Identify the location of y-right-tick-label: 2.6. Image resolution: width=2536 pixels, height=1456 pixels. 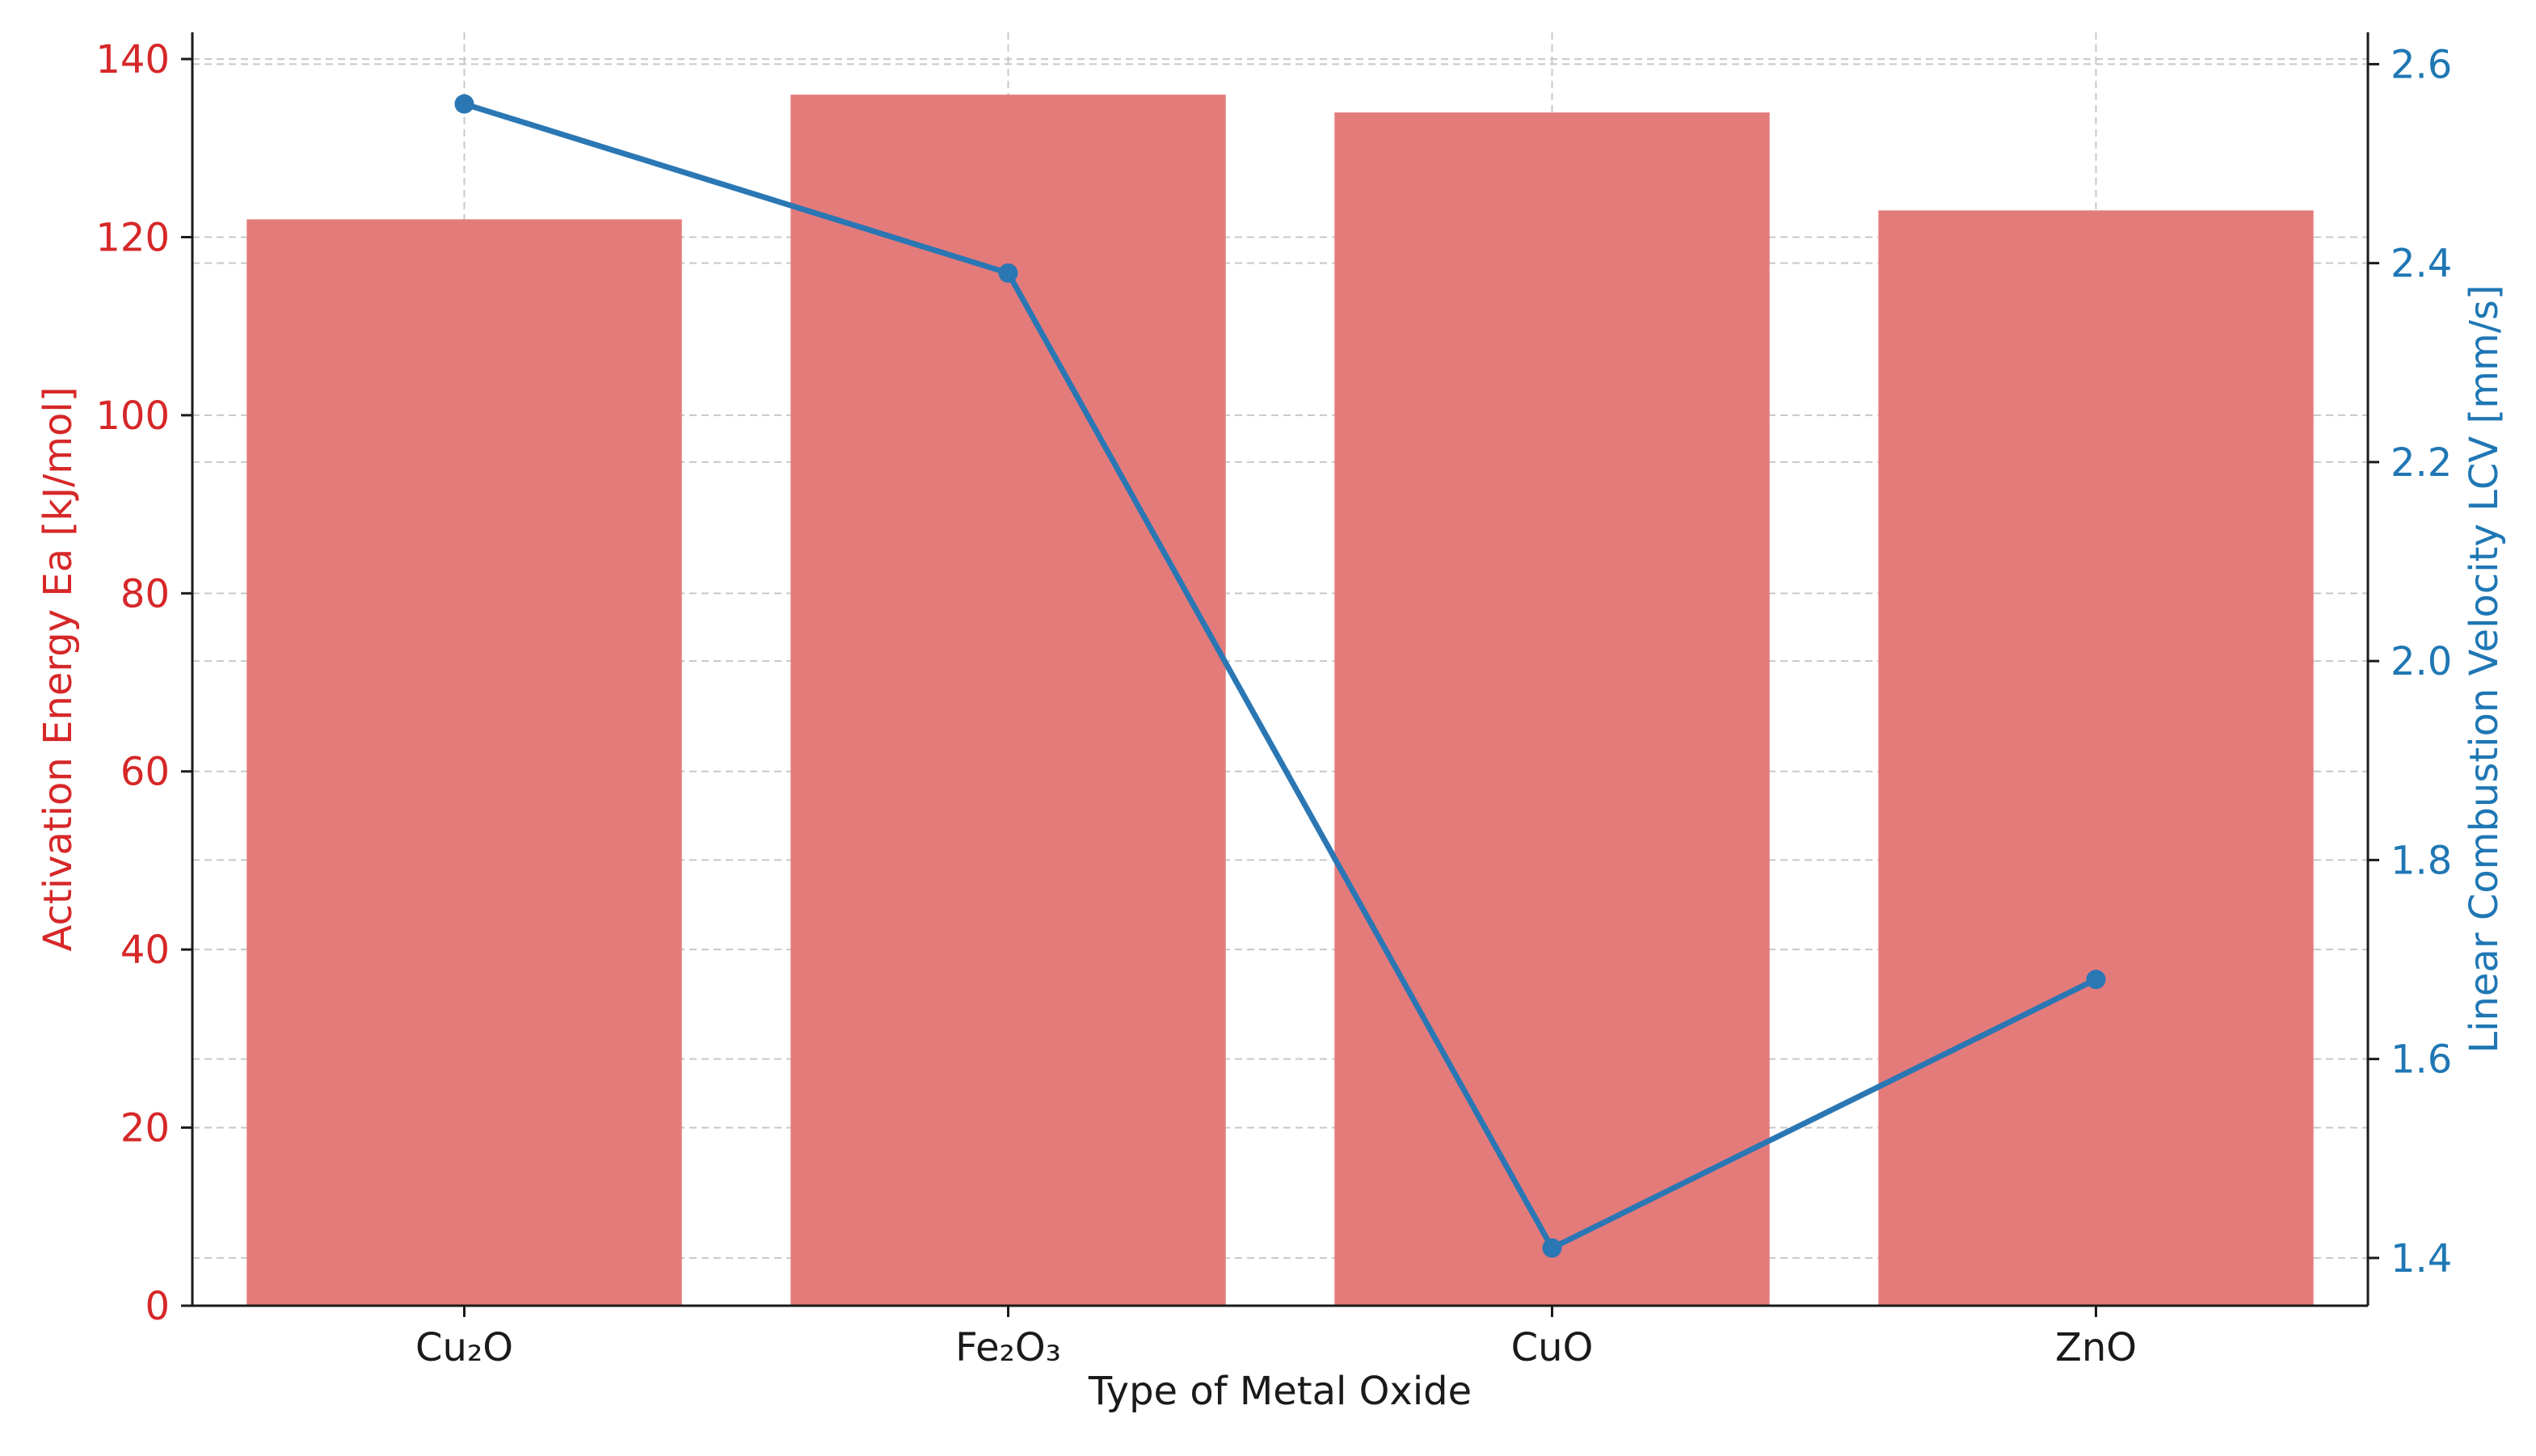
(2422, 64).